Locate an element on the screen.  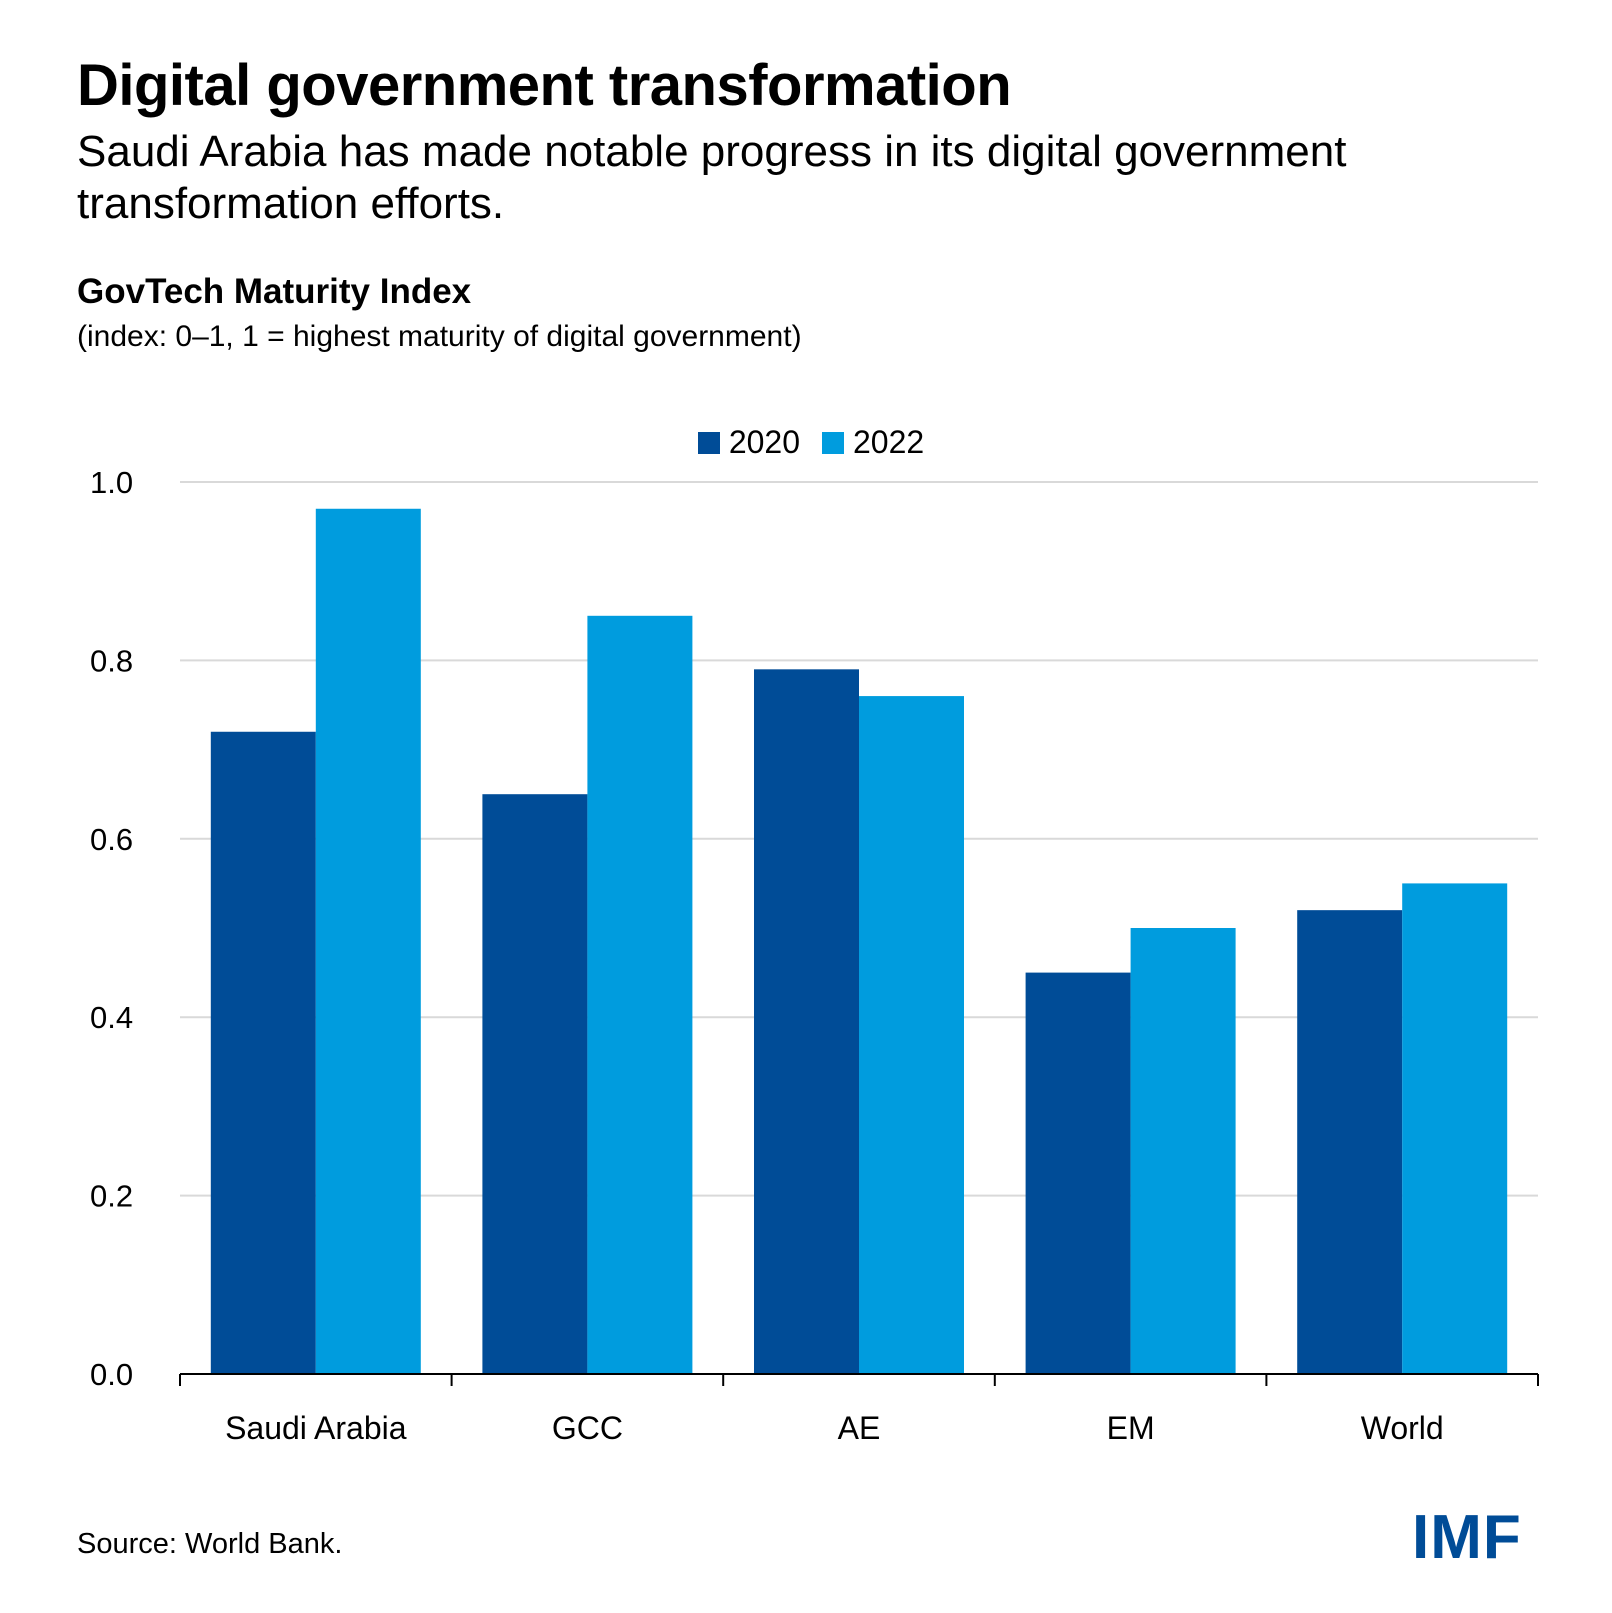
y-tick-label: 0.2 is located at coordinates (111, 1196).